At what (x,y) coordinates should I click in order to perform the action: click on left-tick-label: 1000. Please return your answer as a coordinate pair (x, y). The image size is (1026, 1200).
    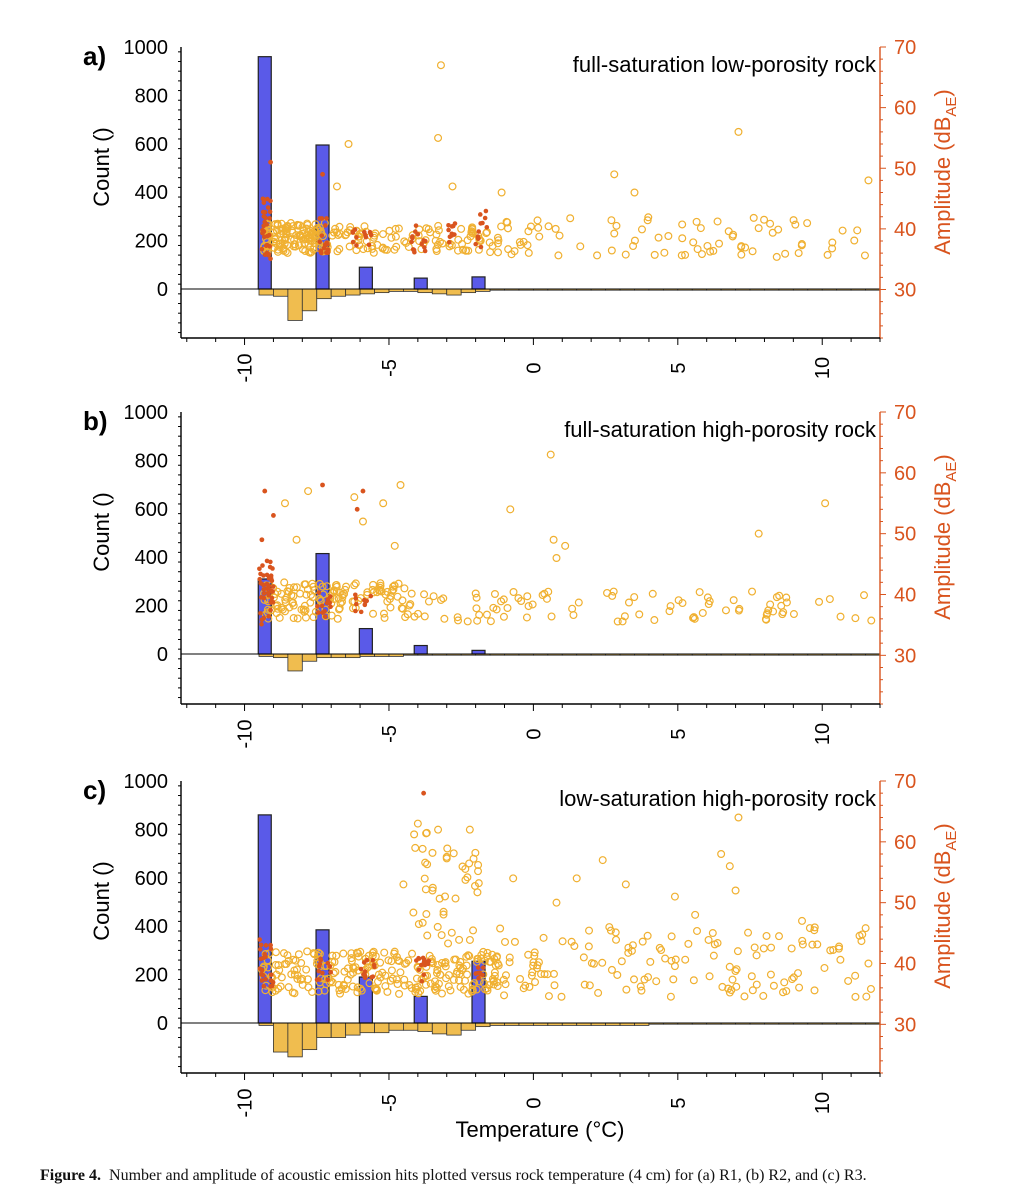
    Looking at the image, I should click on (146, 48).